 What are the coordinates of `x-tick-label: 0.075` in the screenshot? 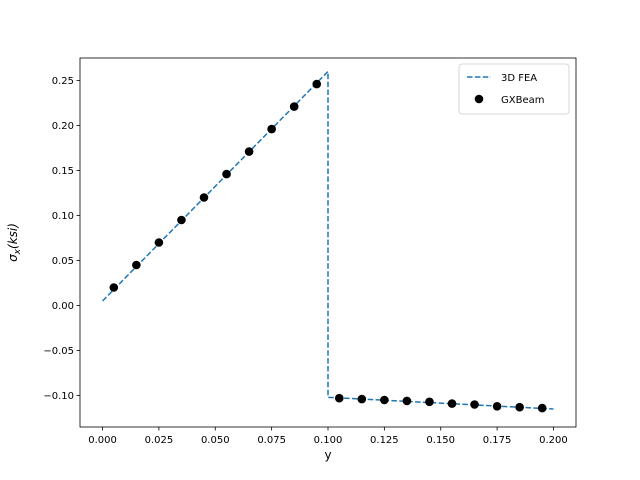 It's located at (271, 440).